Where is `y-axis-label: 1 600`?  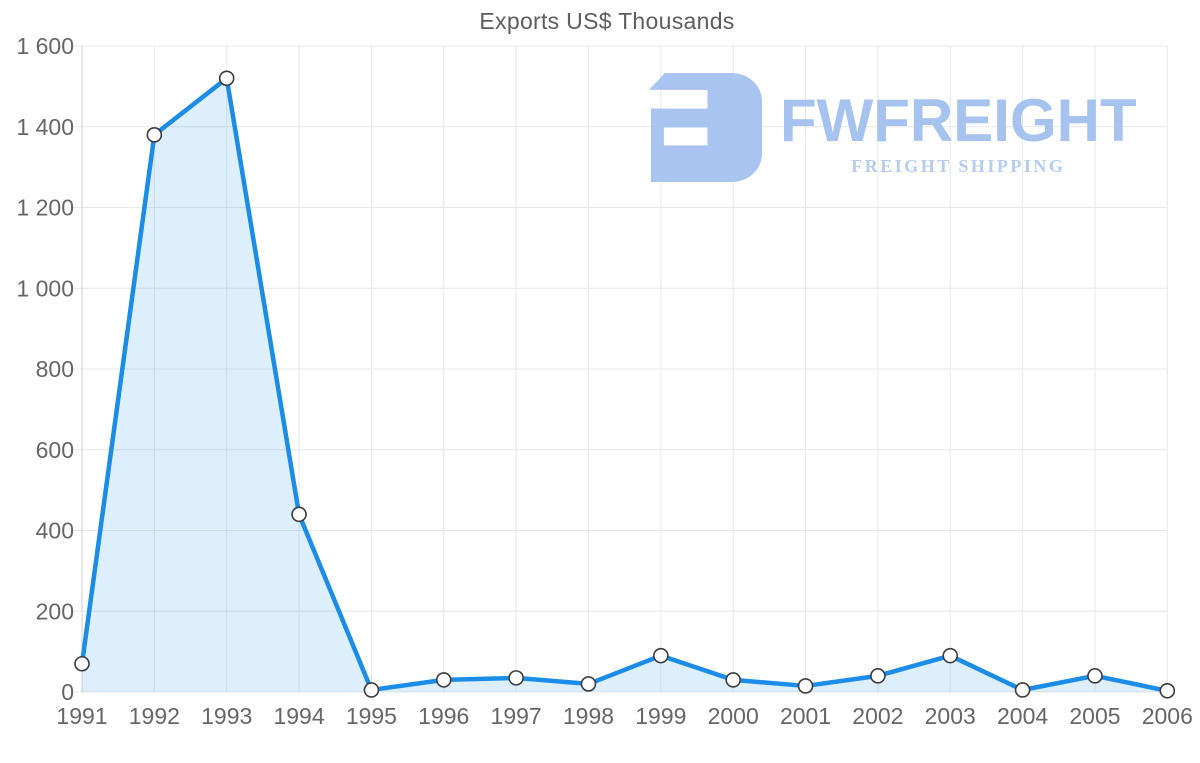 y-axis-label: 1 600 is located at coordinates (45, 46).